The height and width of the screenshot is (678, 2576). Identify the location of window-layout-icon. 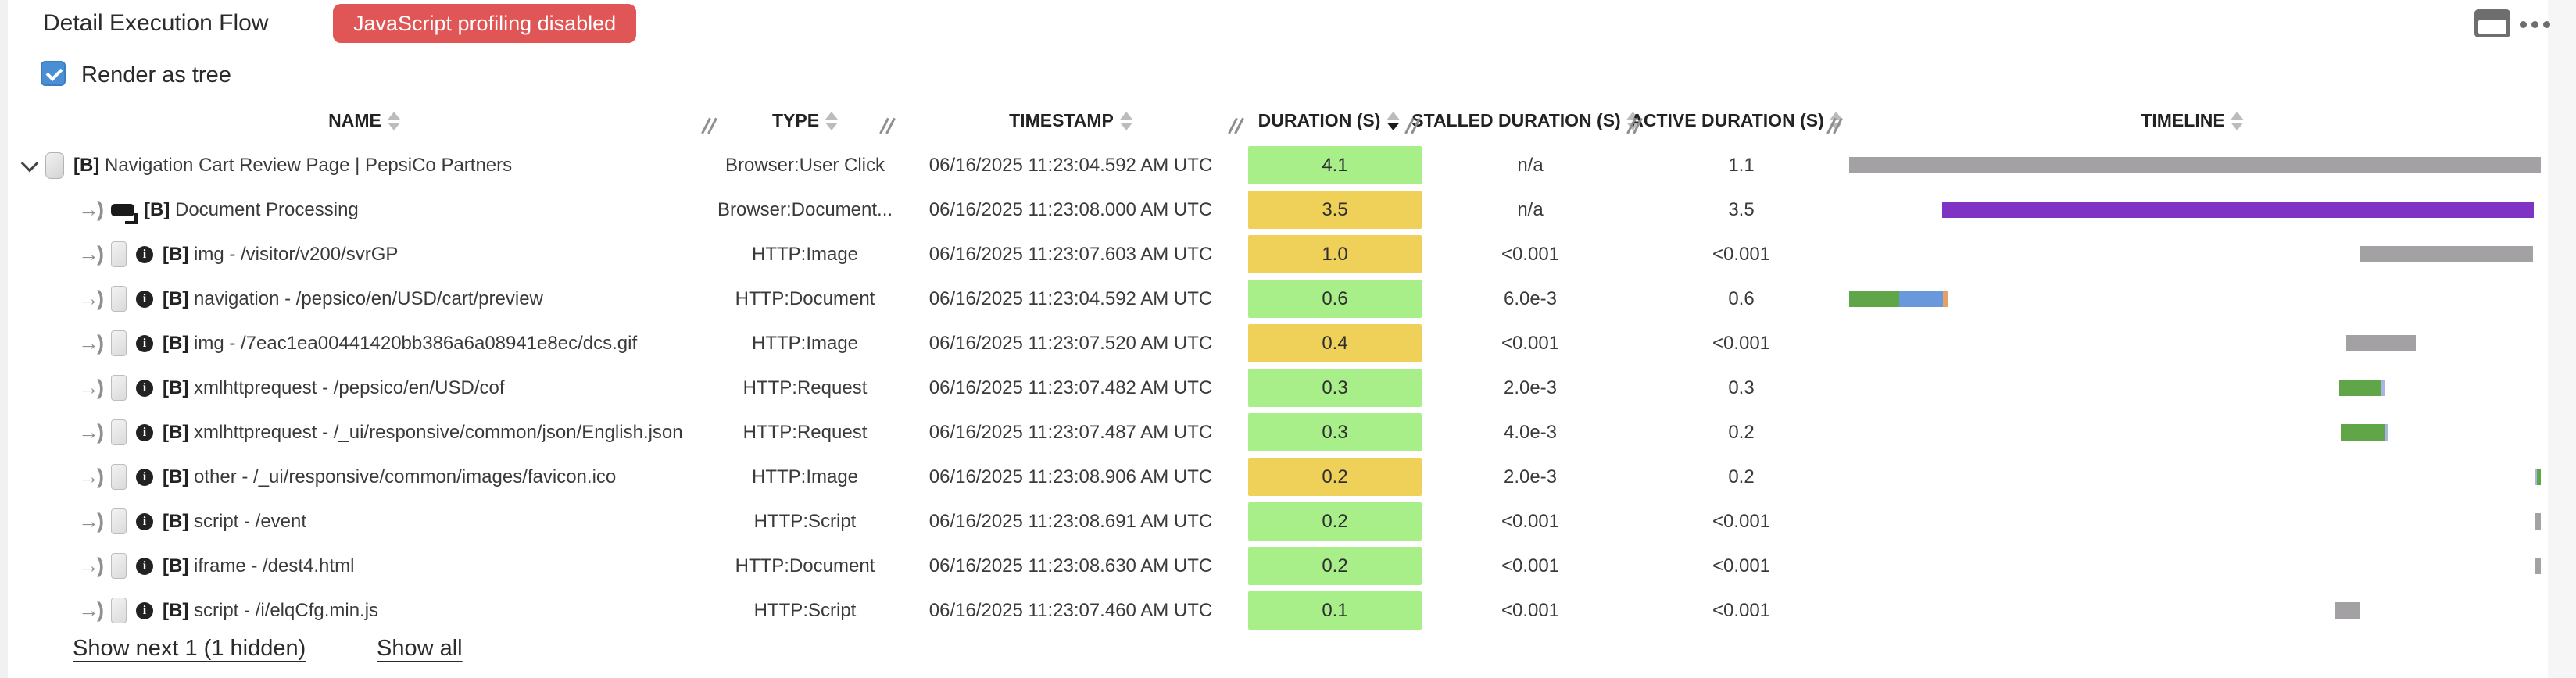
(2492, 23).